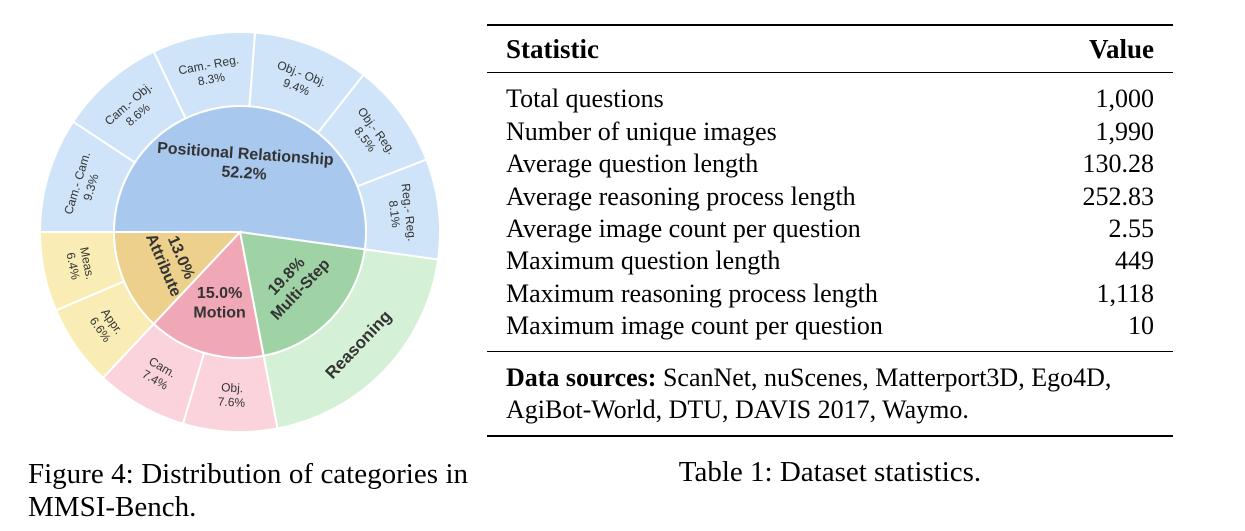 The width and height of the screenshot is (1245, 531). Describe the element at coordinates (641, 131) in the screenshot. I see `row-label: Number of unique images` at that location.